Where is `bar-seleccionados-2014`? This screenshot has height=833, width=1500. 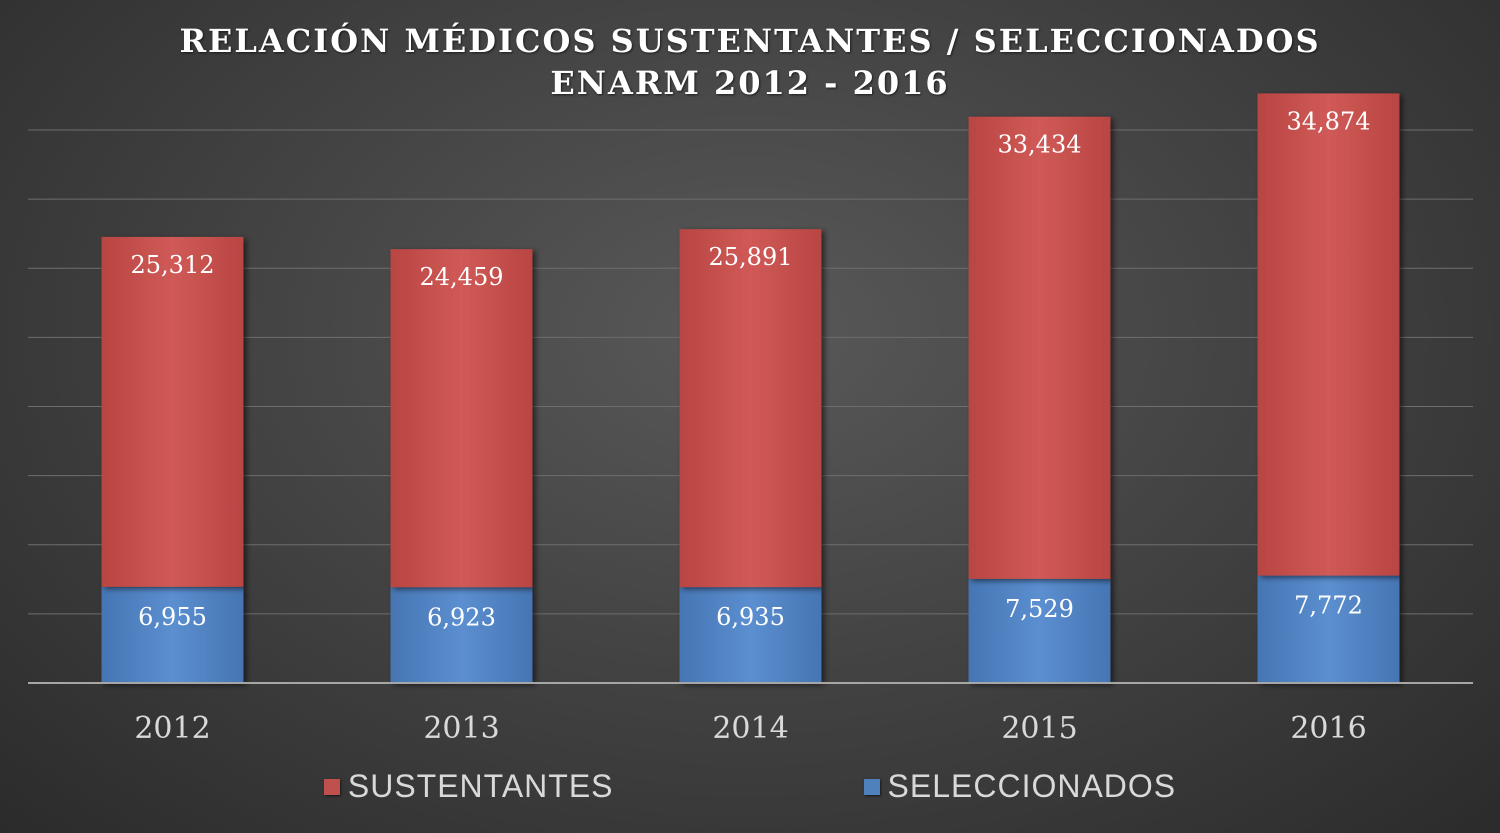
bar-seleccionados-2014 is located at coordinates (750, 635).